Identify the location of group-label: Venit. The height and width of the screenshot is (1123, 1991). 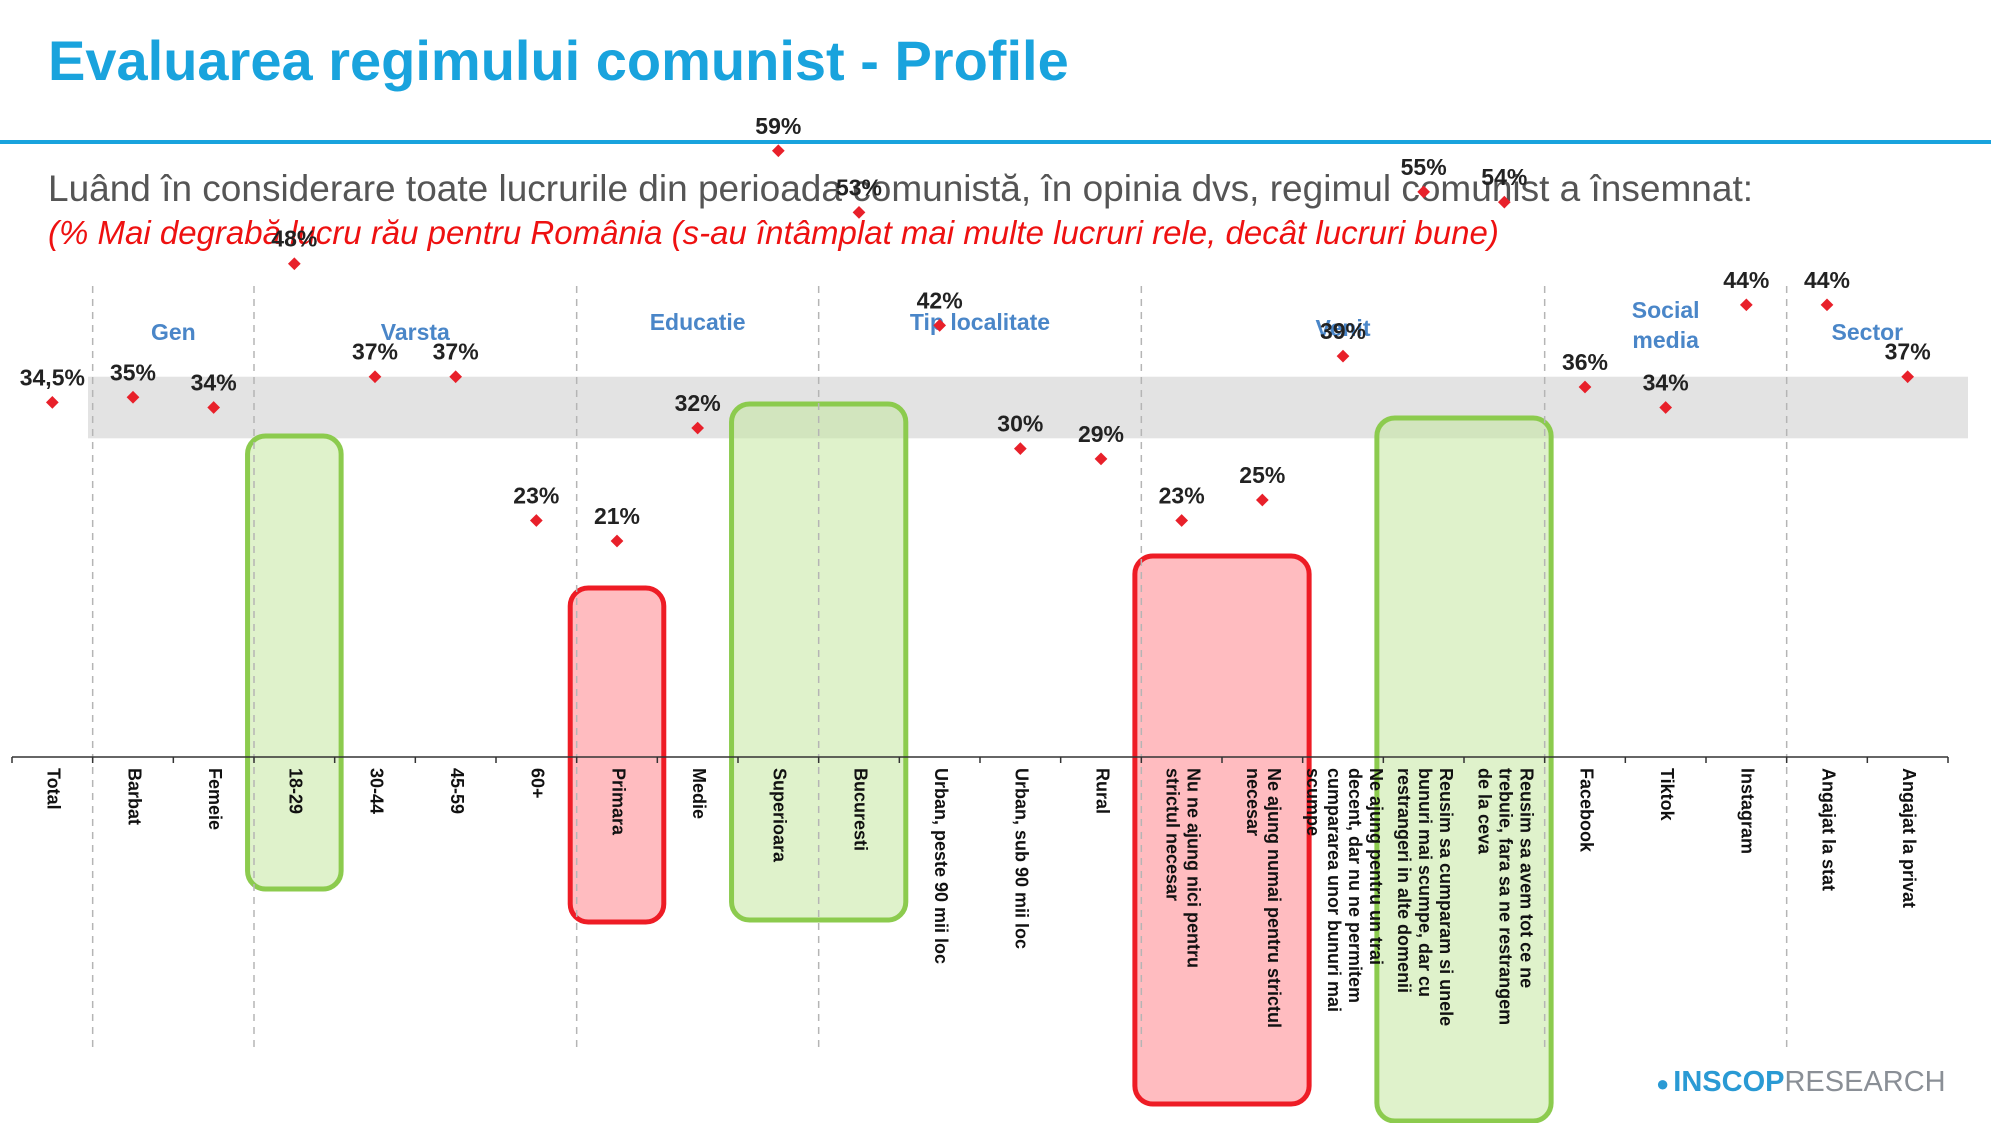
(1343, 328).